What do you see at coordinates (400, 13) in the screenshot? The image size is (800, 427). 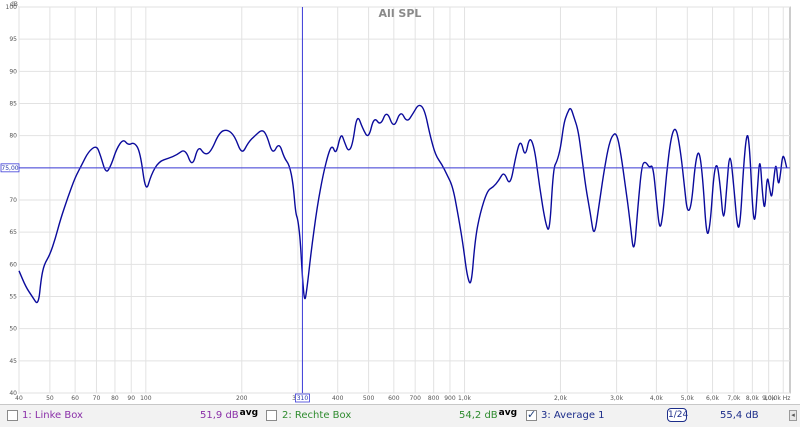 I see `chart-title: All SPL` at bounding box center [400, 13].